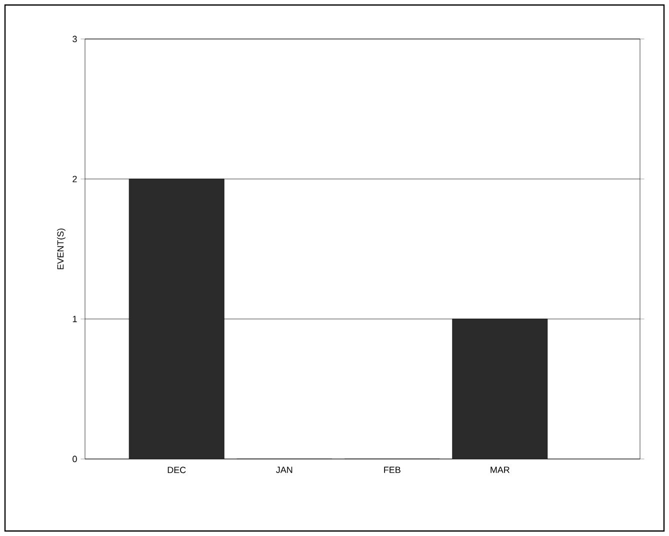 This screenshot has width=669, height=536. Describe the element at coordinates (74, 319) in the screenshot. I see `y-tick-label: 1` at that location.